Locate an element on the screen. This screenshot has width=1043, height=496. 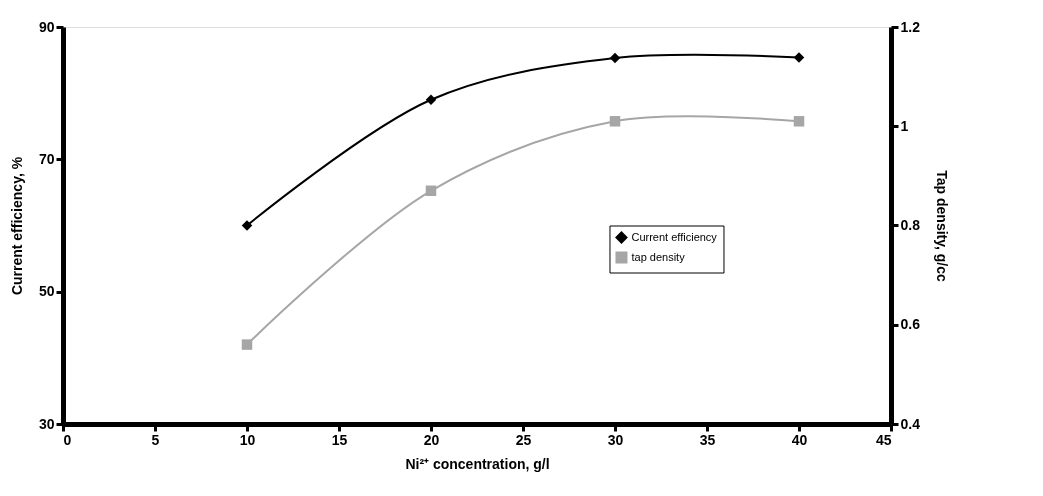
x-tick-label: 0 is located at coordinates (67, 439).